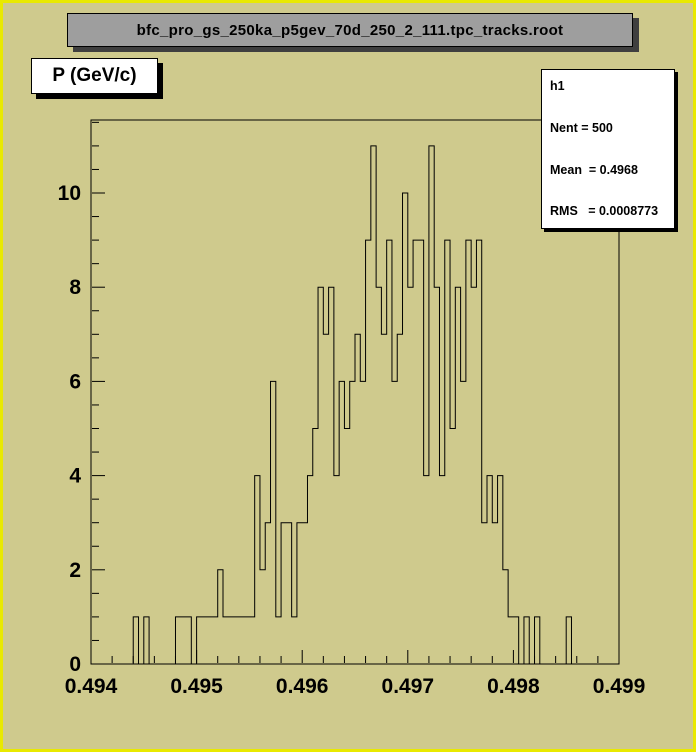 This screenshot has width=696, height=752. I want to click on x-tick-label: 0.497, so click(408, 686).